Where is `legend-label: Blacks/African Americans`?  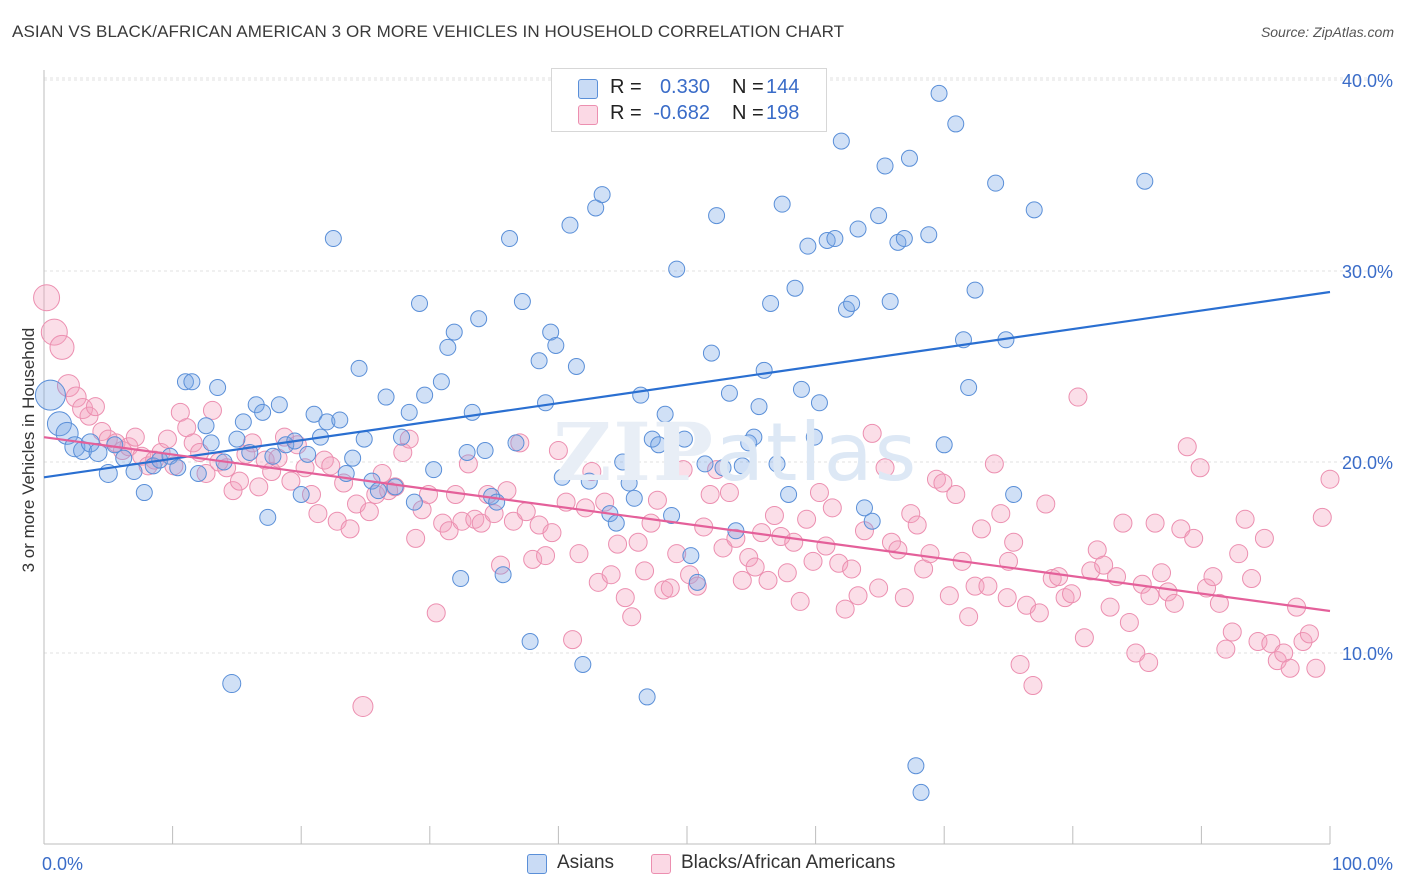 legend-label: Blacks/African Americans is located at coordinates (788, 862).